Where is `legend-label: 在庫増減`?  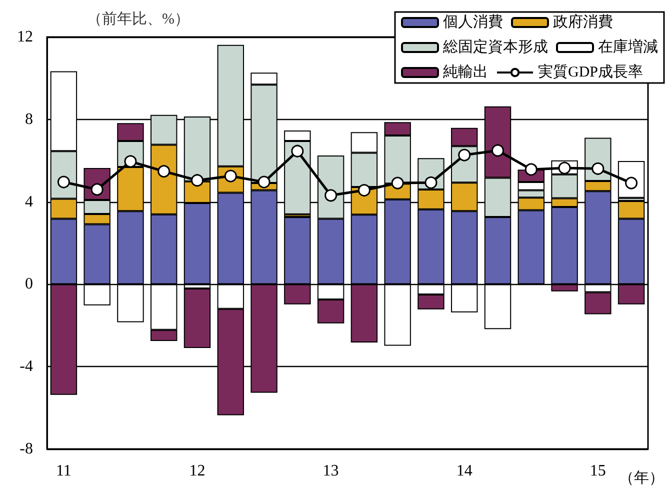 legend-label: 在庫増減 is located at coordinates (628, 47).